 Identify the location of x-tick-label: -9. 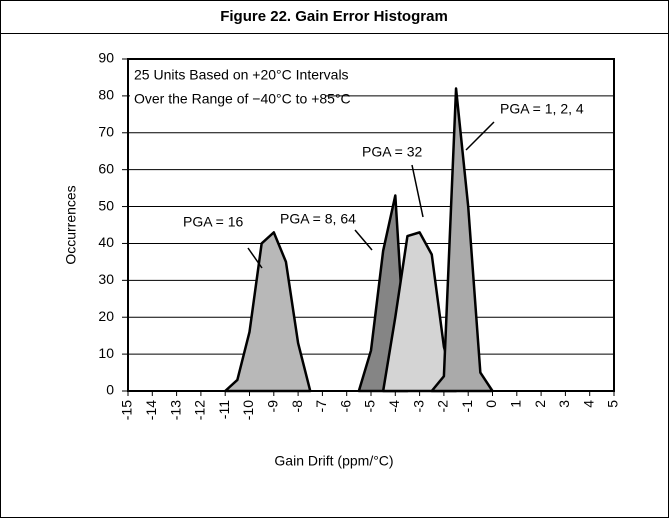
(273, 406).